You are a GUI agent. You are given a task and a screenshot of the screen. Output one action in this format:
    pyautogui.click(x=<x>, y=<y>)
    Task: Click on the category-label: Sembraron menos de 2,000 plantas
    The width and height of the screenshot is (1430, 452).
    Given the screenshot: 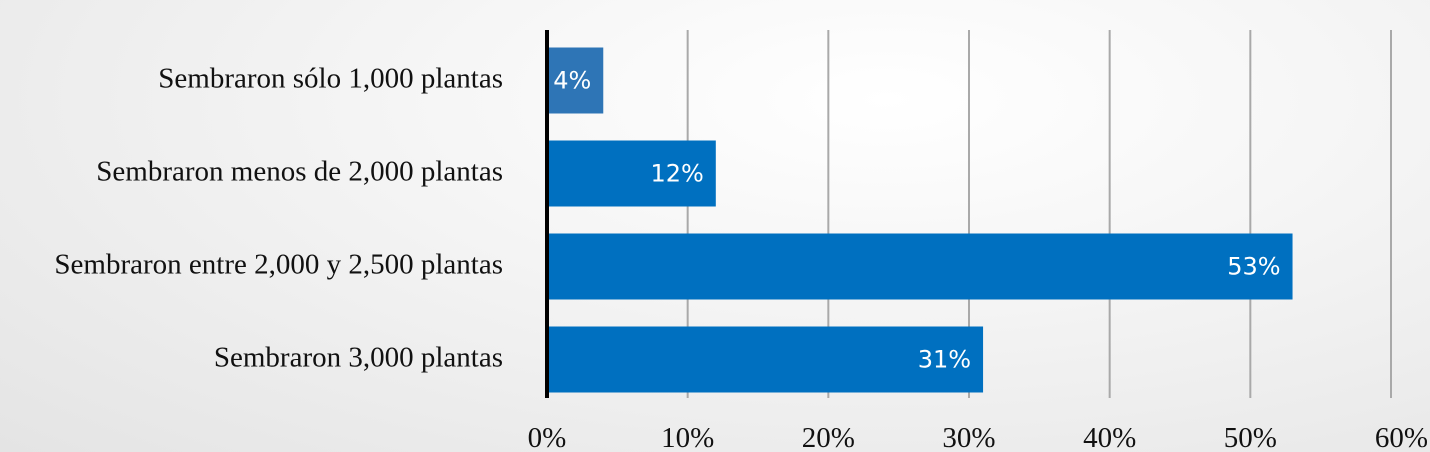 What is the action you would take?
    pyautogui.click(x=299, y=172)
    